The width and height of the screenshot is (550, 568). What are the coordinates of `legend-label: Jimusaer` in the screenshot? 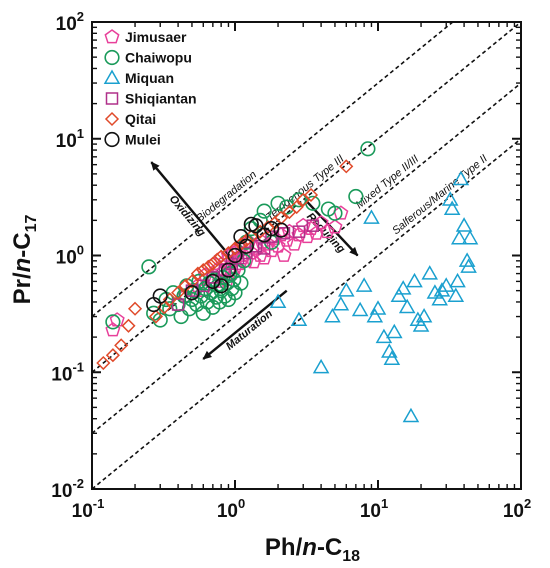 It's located at (156, 37).